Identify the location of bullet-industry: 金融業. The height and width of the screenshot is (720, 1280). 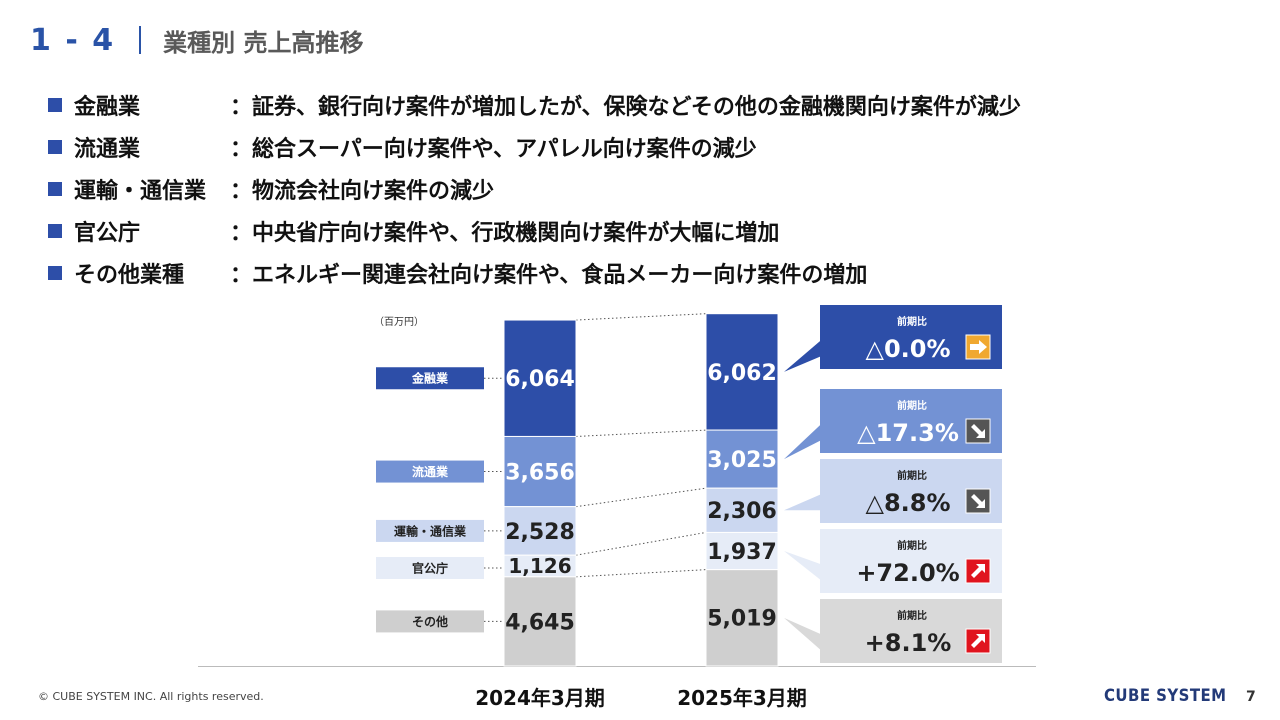
(107, 107).